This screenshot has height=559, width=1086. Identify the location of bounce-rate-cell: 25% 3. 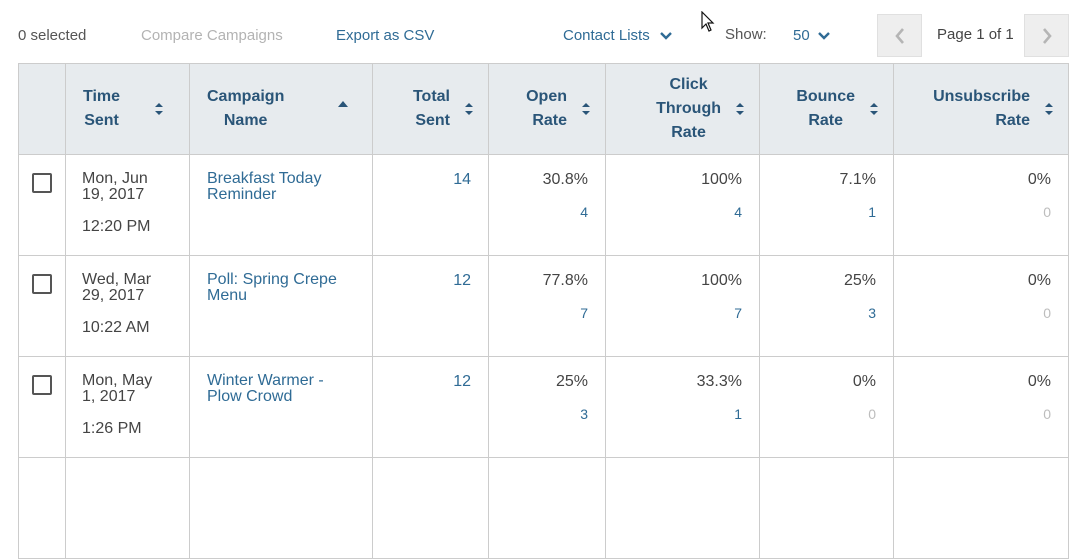
(826, 306).